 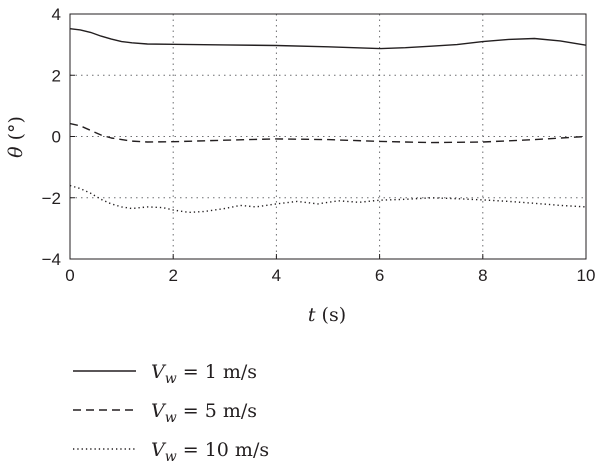 What do you see at coordinates (204, 374) in the screenshot?
I see `legend-label: Vw = 1 m/s` at bounding box center [204, 374].